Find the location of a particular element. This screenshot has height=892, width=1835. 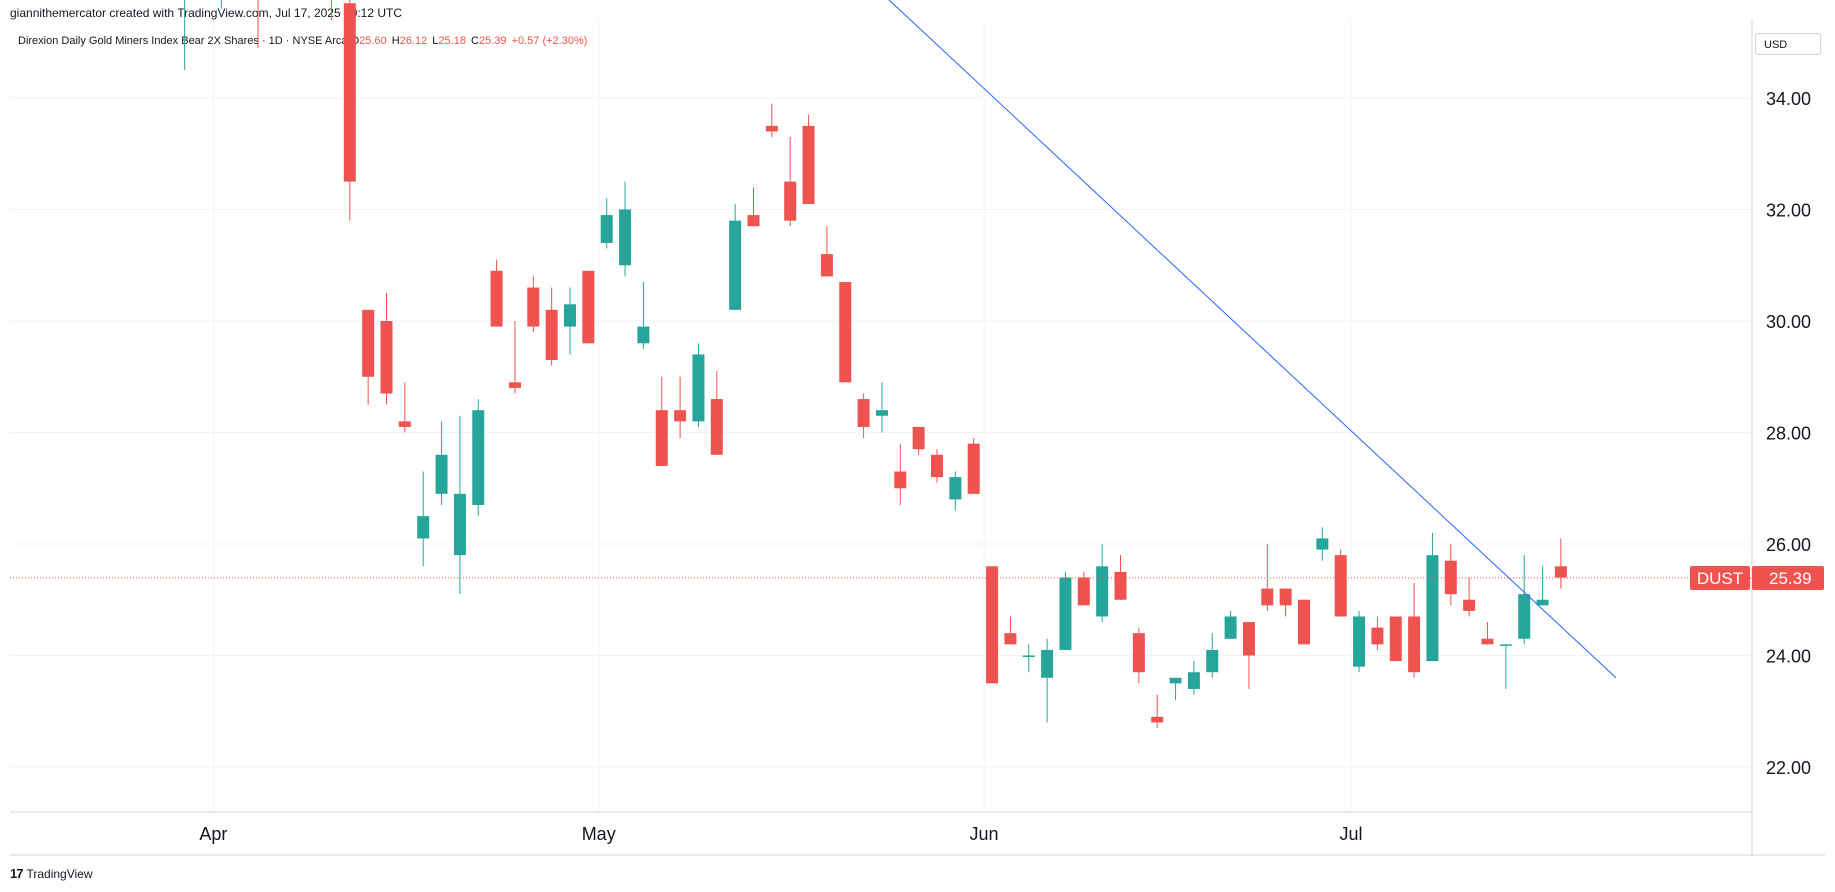

brand-name: TradingView is located at coordinates (59, 873).